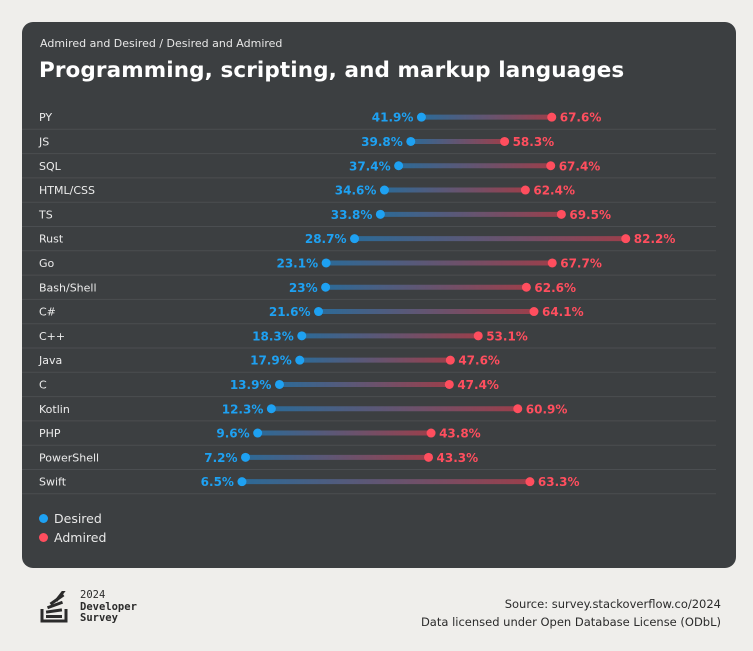 The width and height of the screenshot is (753, 651). What do you see at coordinates (43, 141) in the screenshot?
I see `category-label: JS` at bounding box center [43, 141].